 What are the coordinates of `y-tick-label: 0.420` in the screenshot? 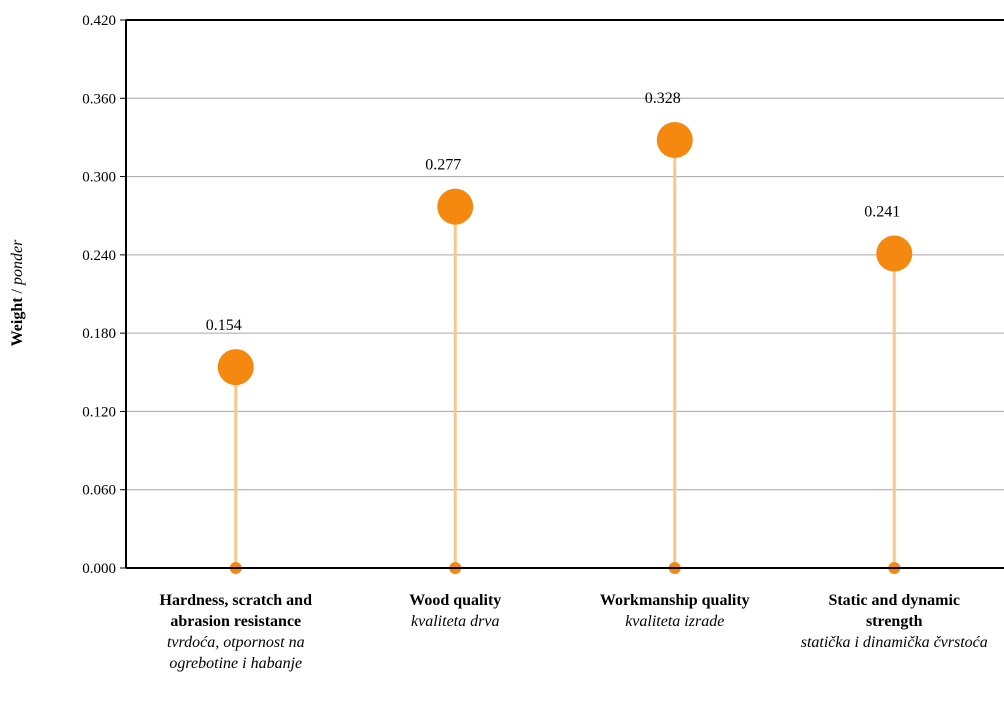 It's located at (99, 21).